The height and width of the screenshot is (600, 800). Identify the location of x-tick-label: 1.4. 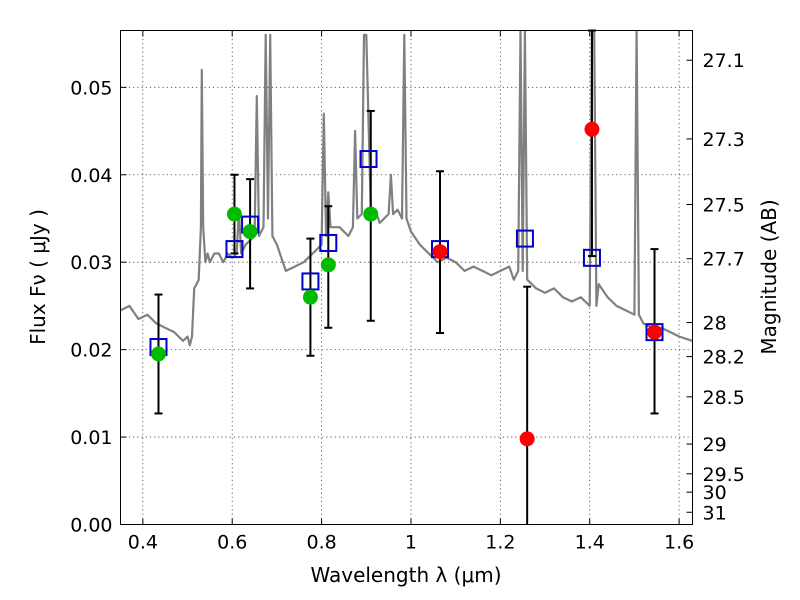
(590, 543).